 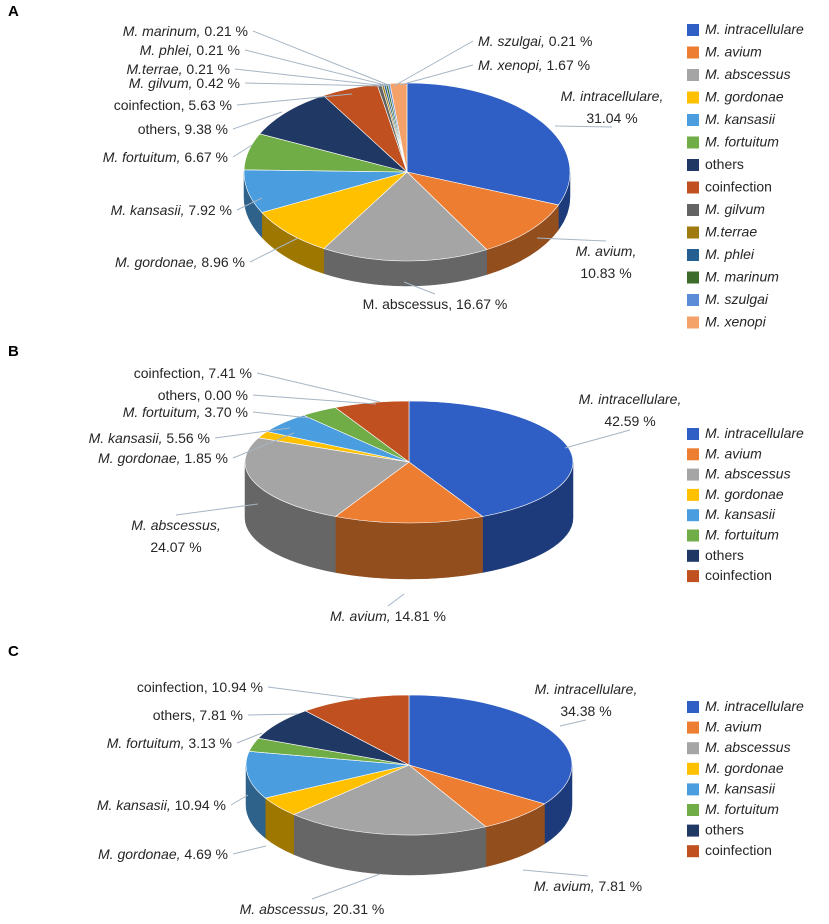 I want to click on legend-label-m-kansasii: M. kansasii, so click(x=740, y=119).